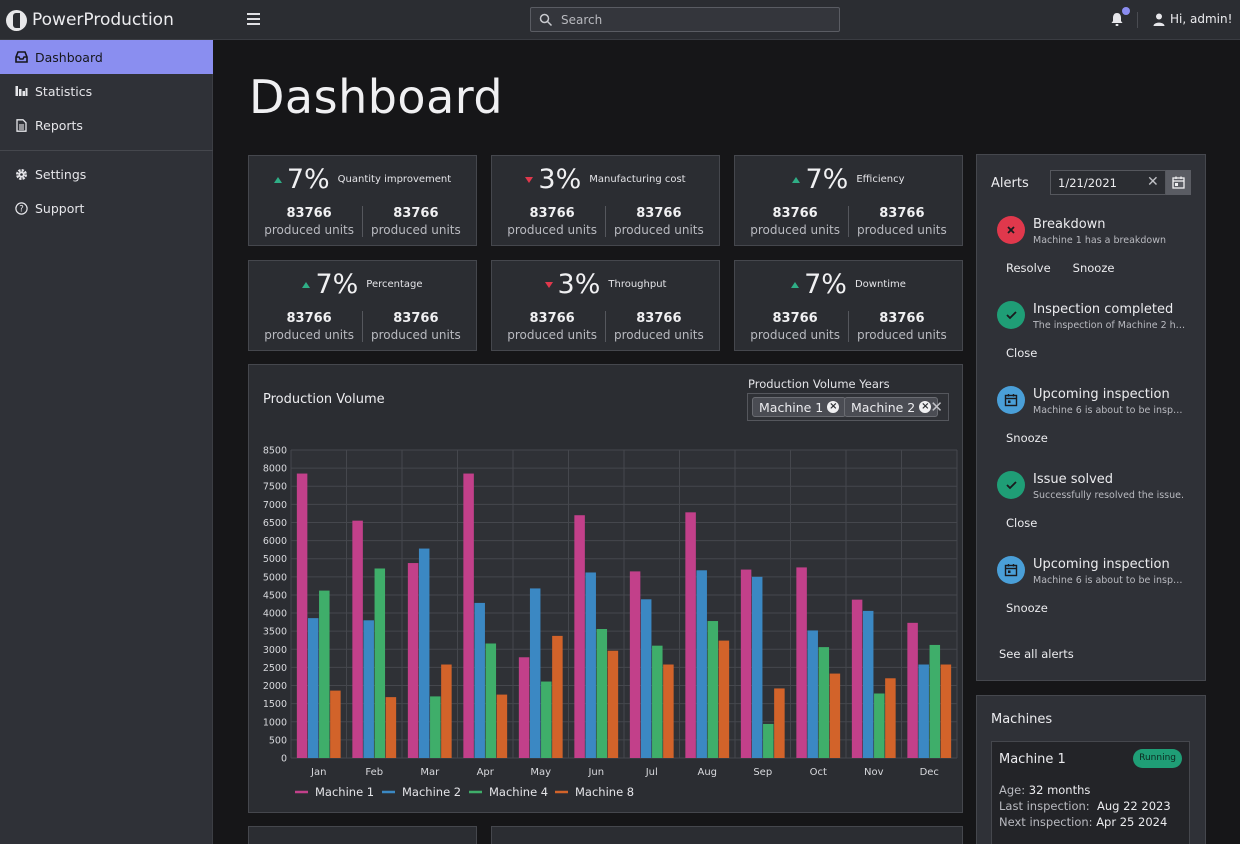  I want to click on x-tick-label: Mar, so click(430, 772).